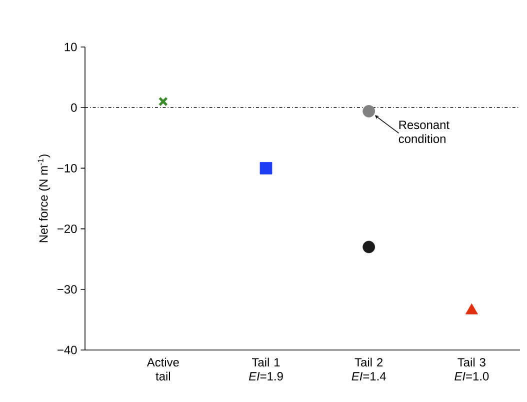  I want to click on y-tick-label: −10, so click(67, 168).